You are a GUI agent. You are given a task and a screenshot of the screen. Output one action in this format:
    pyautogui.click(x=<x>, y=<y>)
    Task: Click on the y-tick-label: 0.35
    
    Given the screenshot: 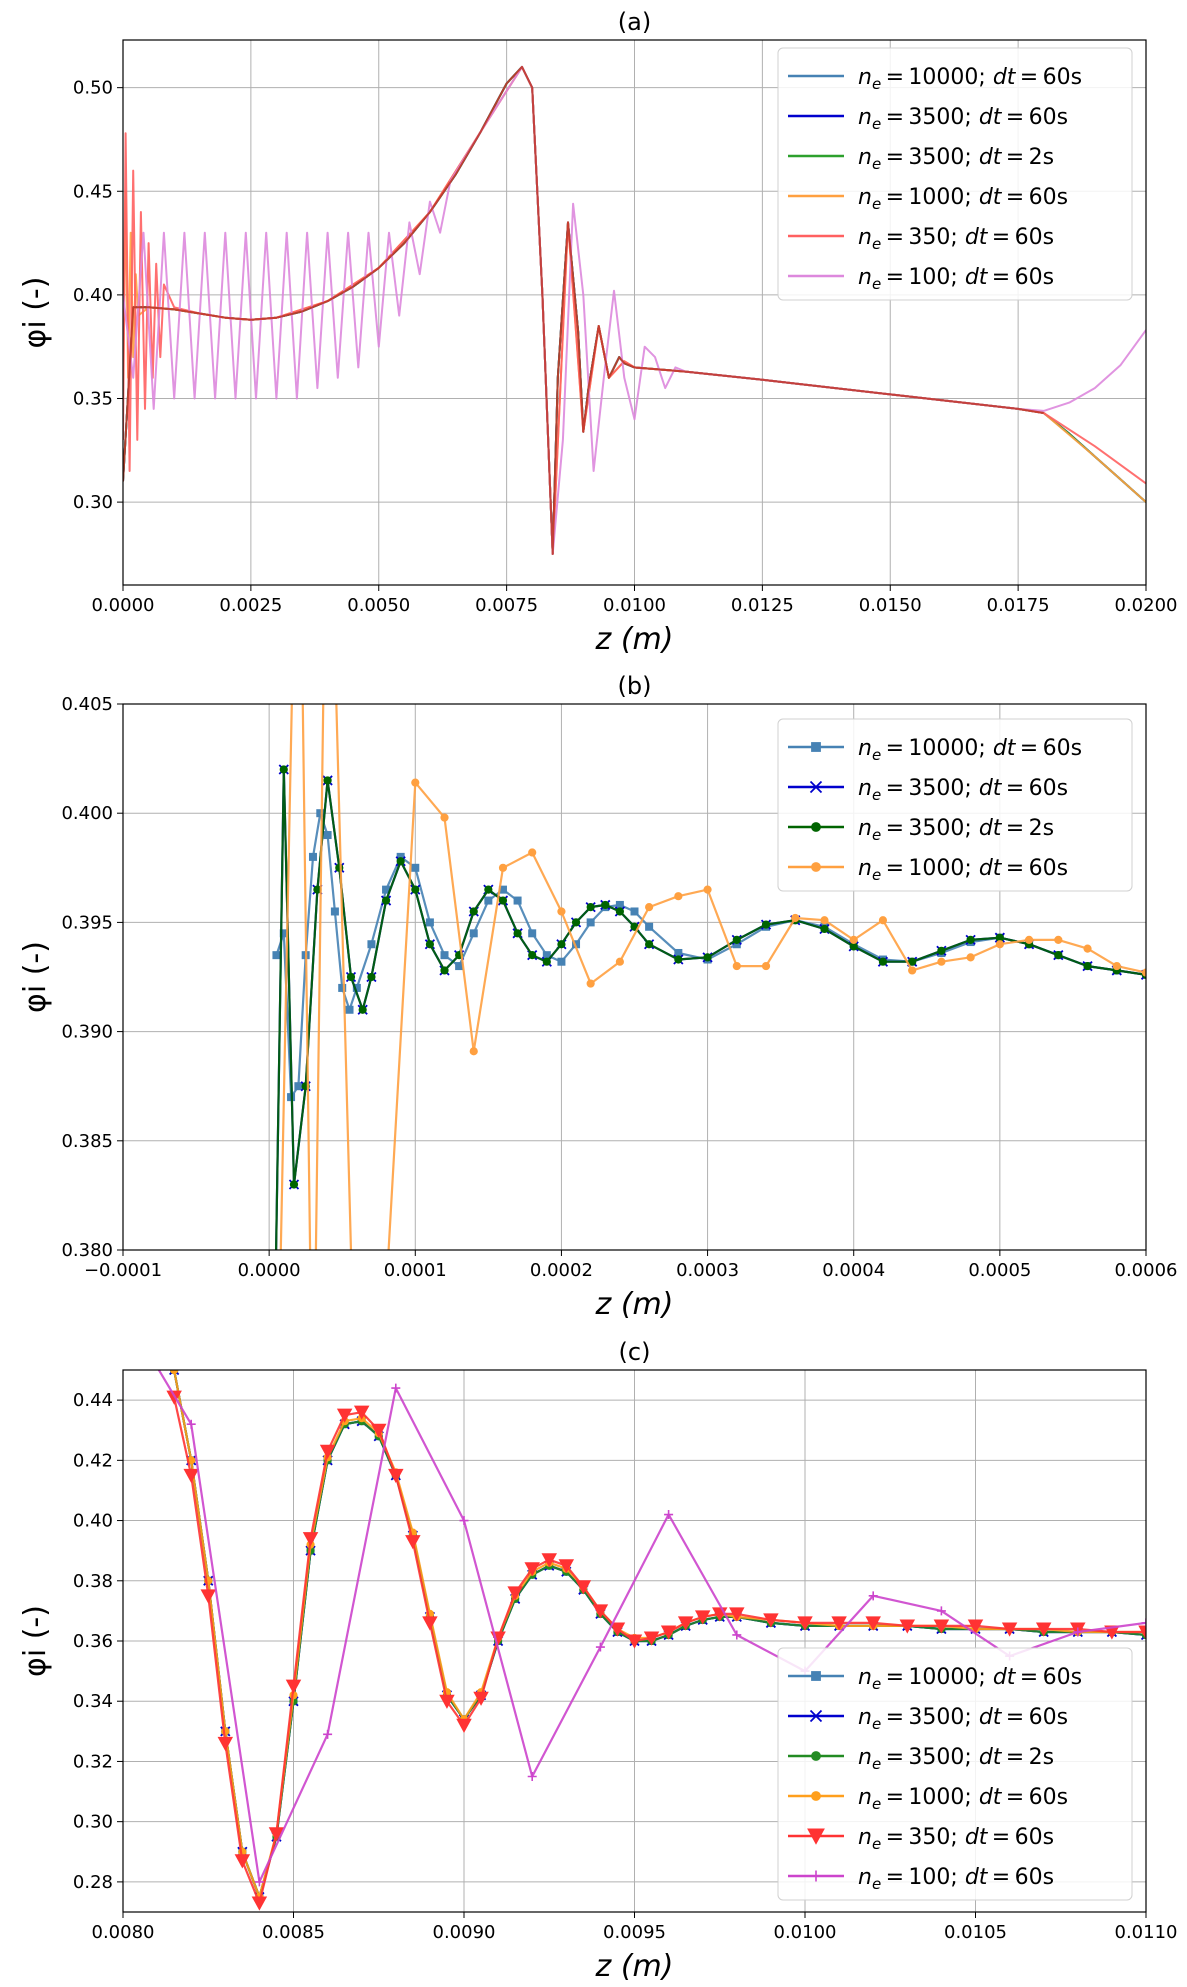 What is the action you would take?
    pyautogui.click(x=93, y=398)
    